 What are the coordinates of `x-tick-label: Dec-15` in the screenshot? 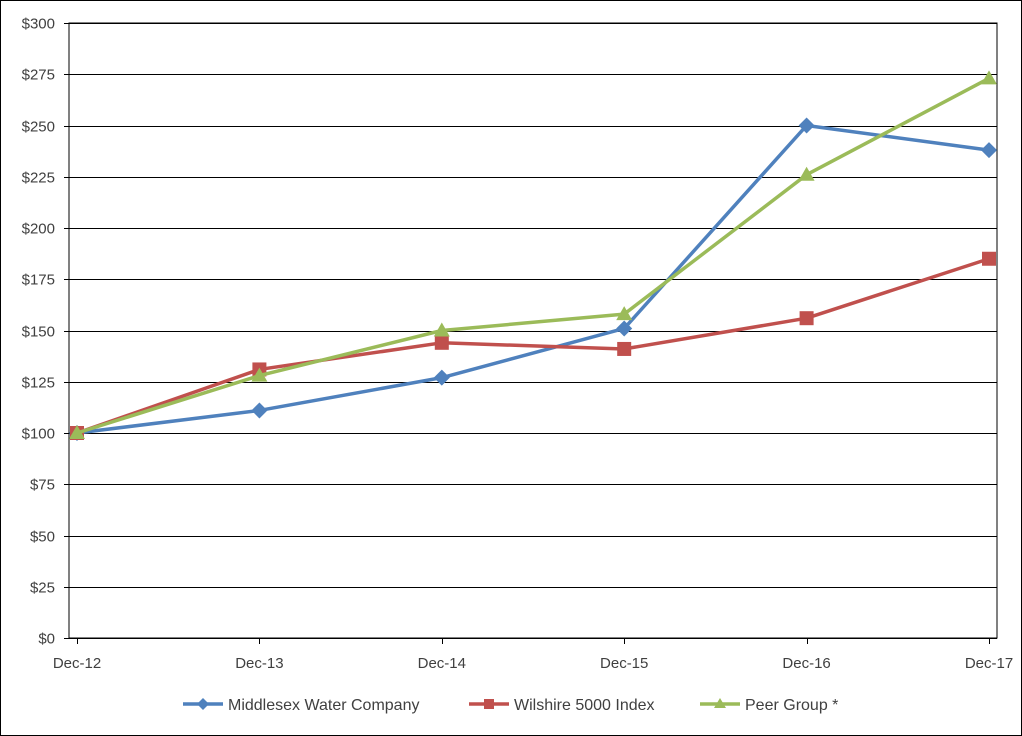 It's located at (624, 663).